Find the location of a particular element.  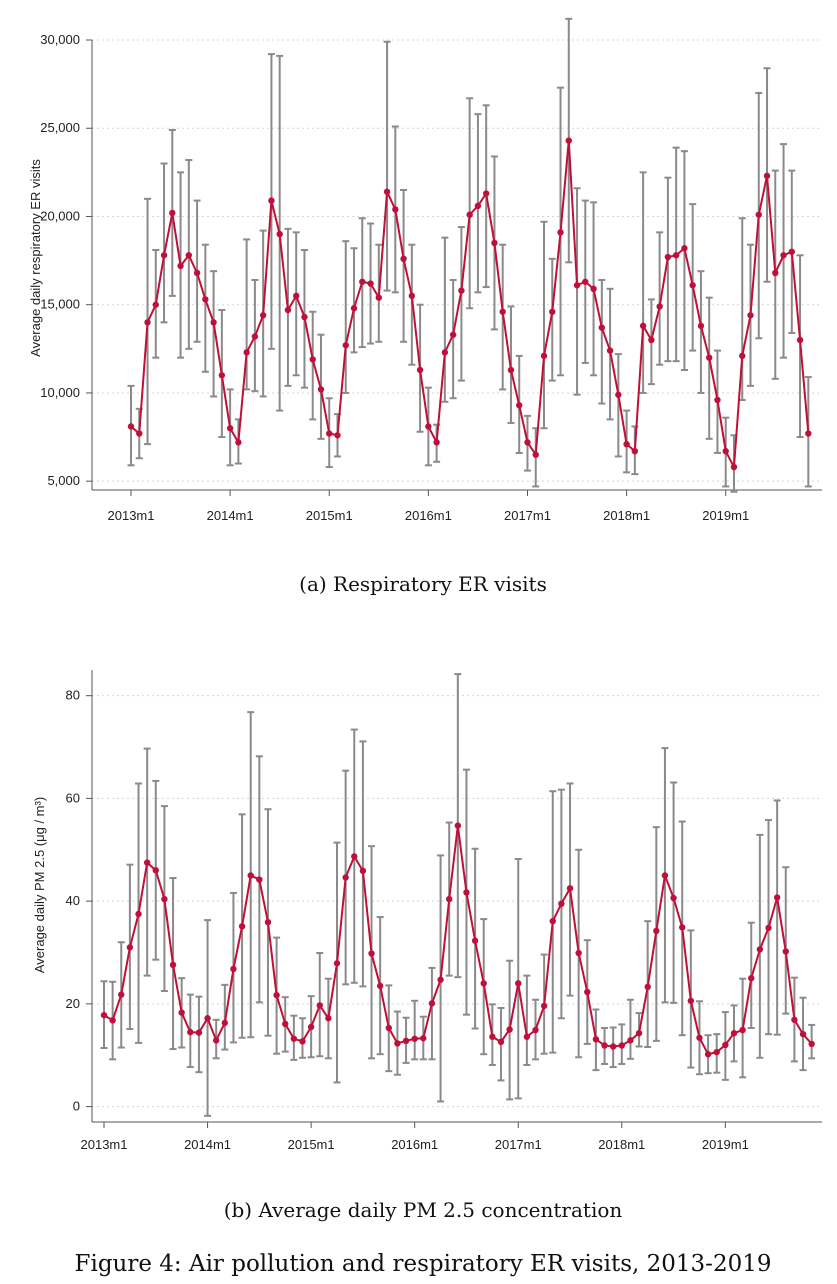

b-y-tick-label: 80 is located at coordinates (73, 695).